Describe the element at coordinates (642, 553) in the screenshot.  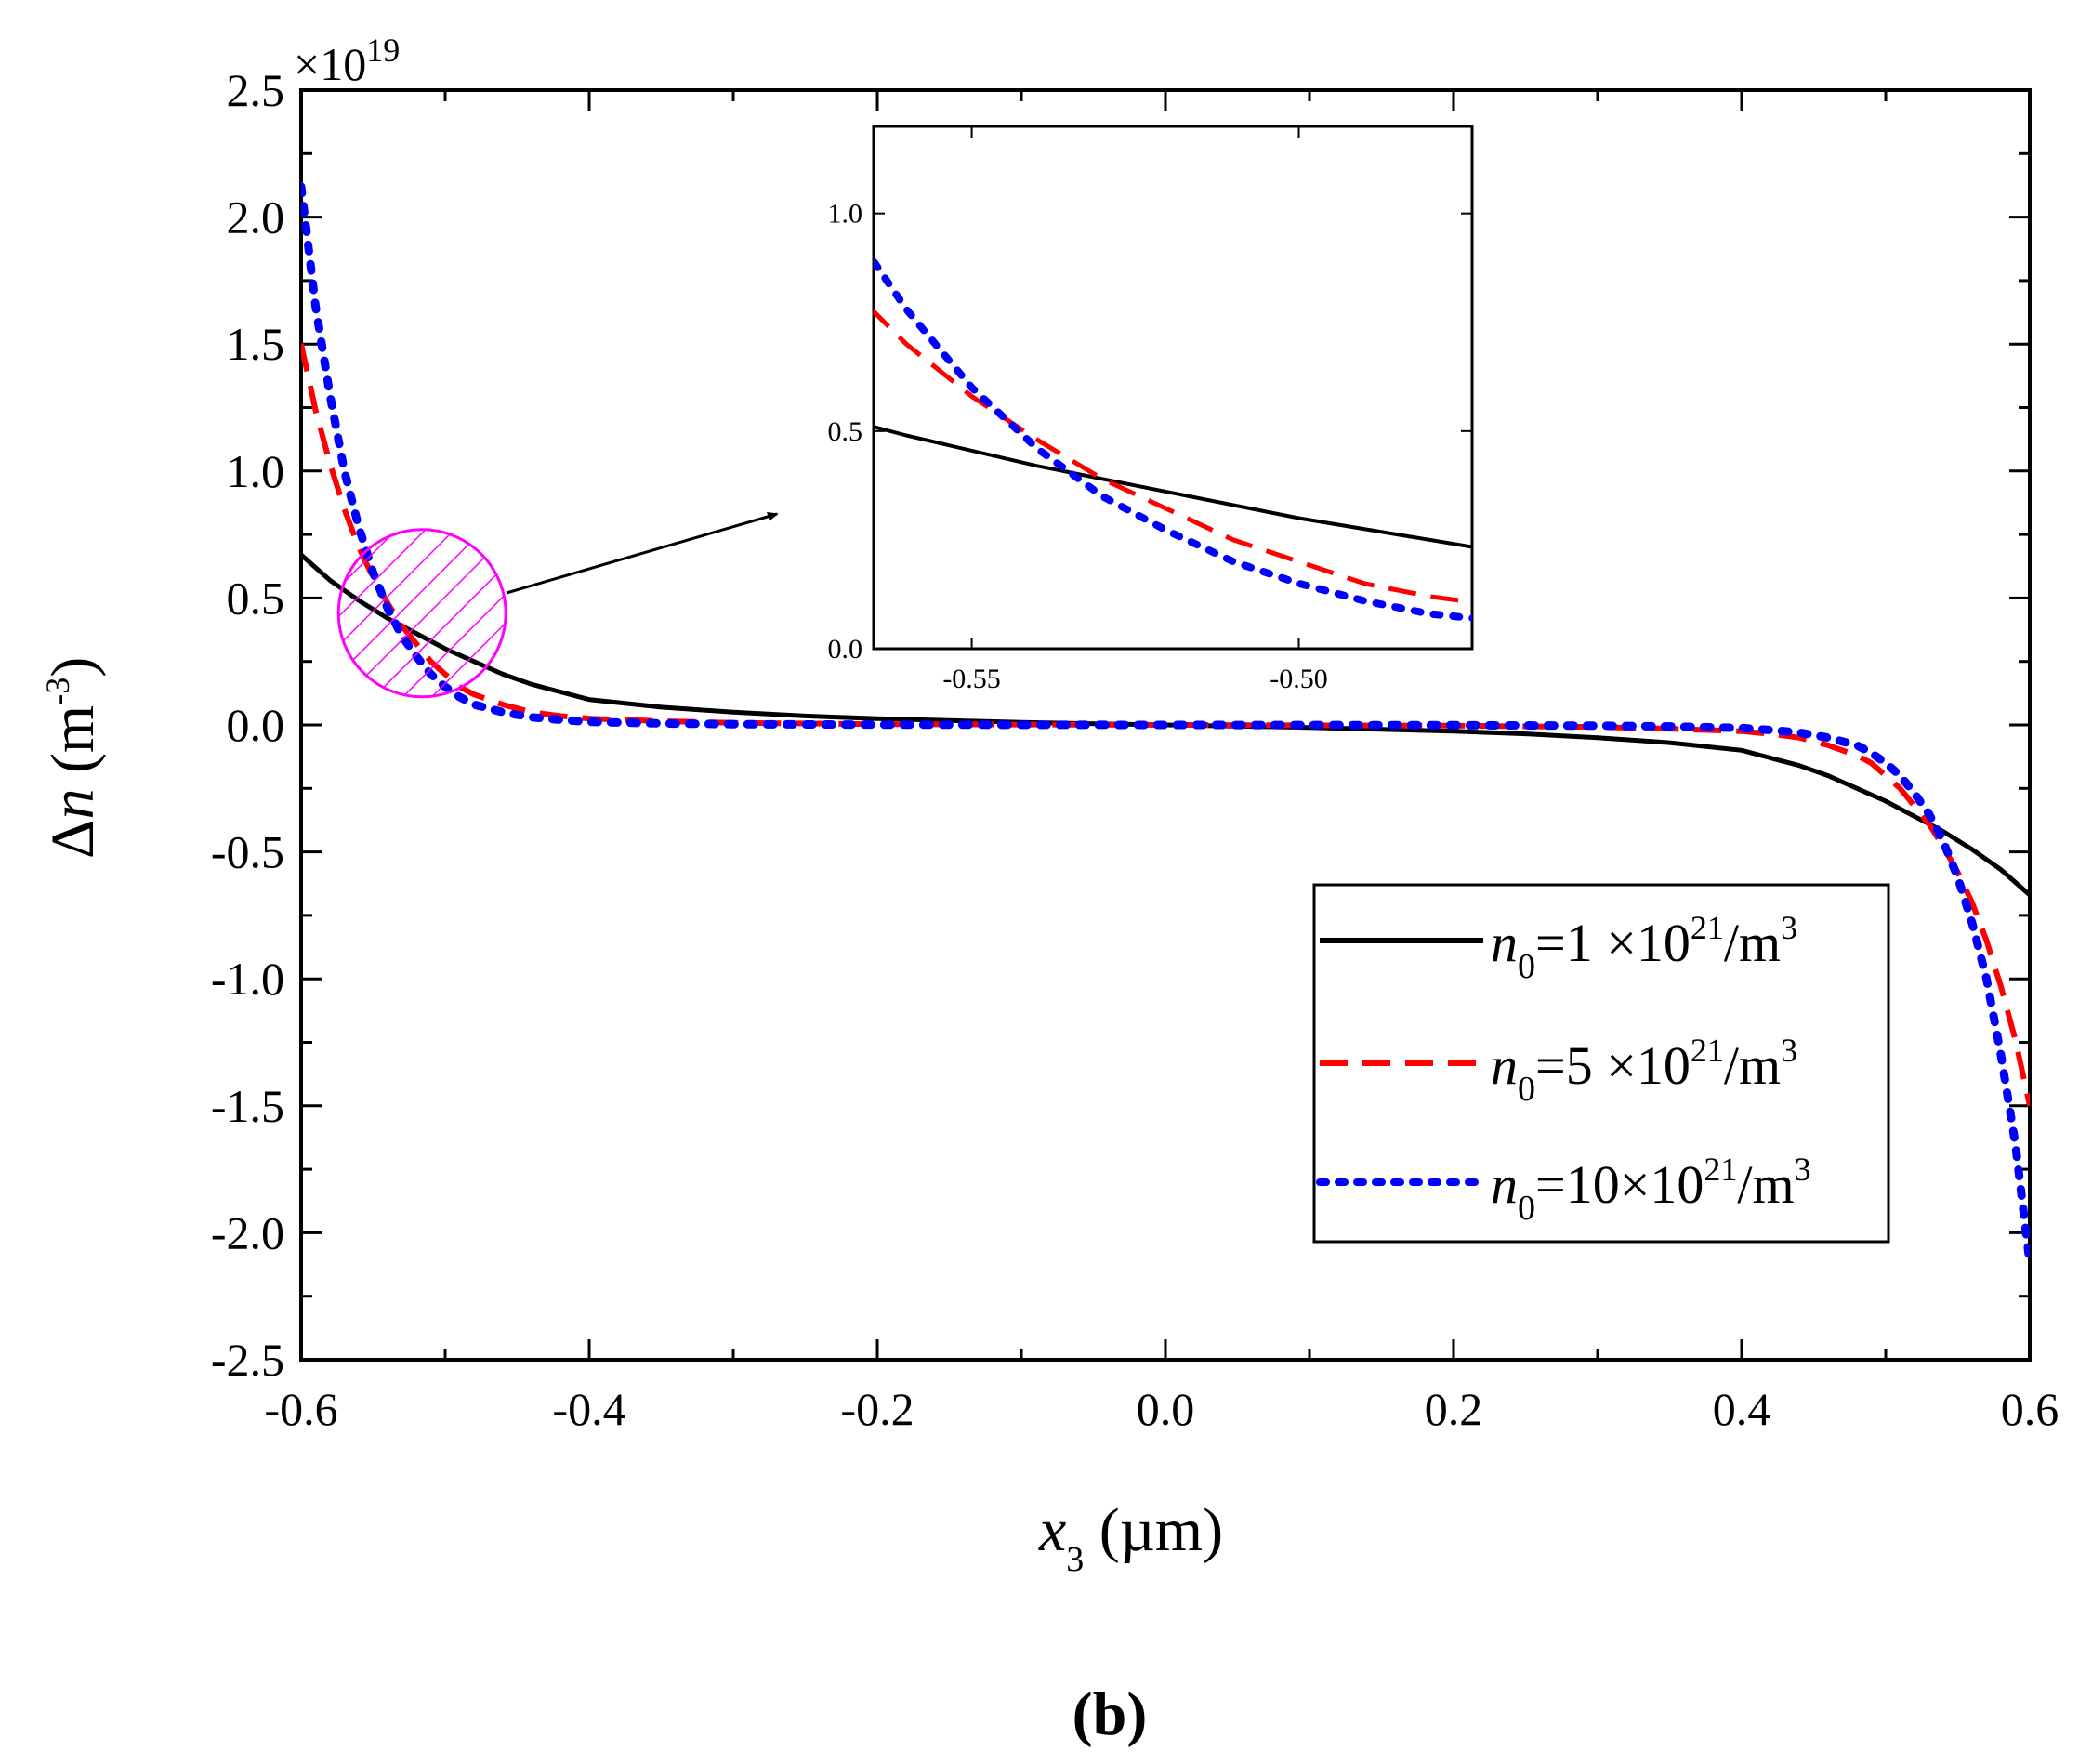
I see `zoom-arrow` at that location.